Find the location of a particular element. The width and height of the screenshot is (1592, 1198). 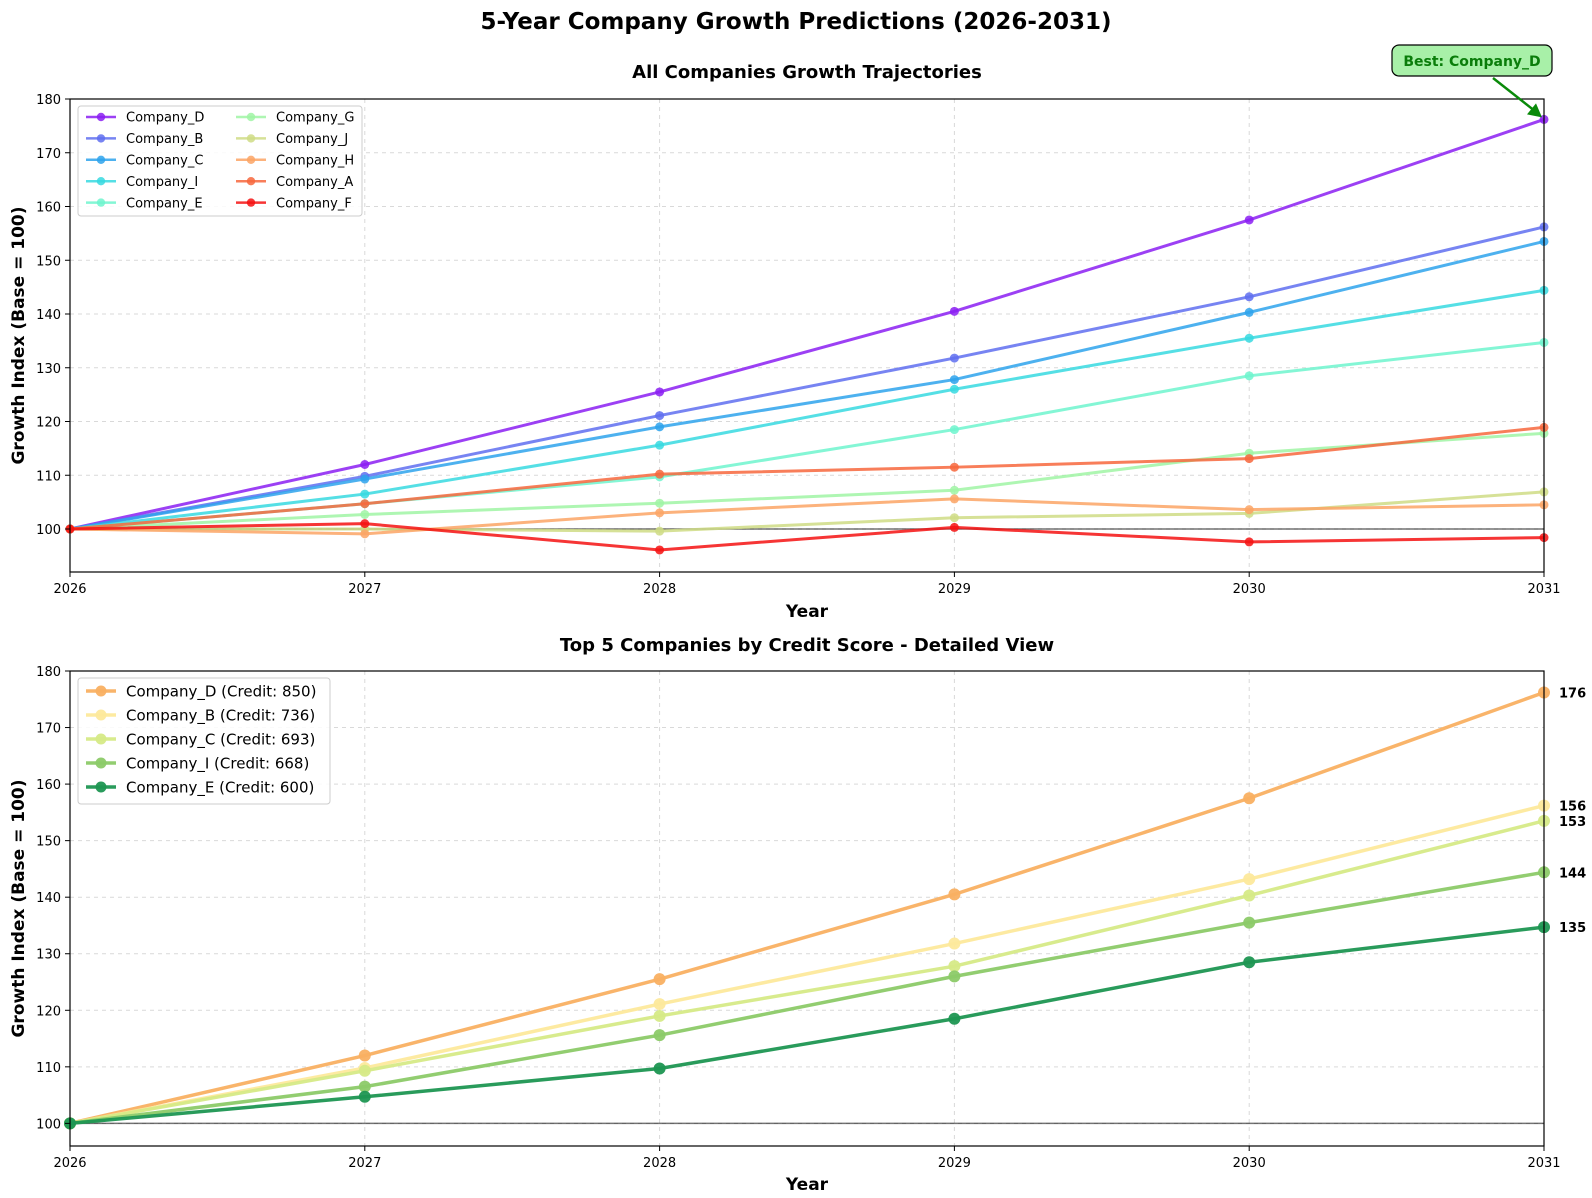

series-line-company-f is located at coordinates (807, 537).